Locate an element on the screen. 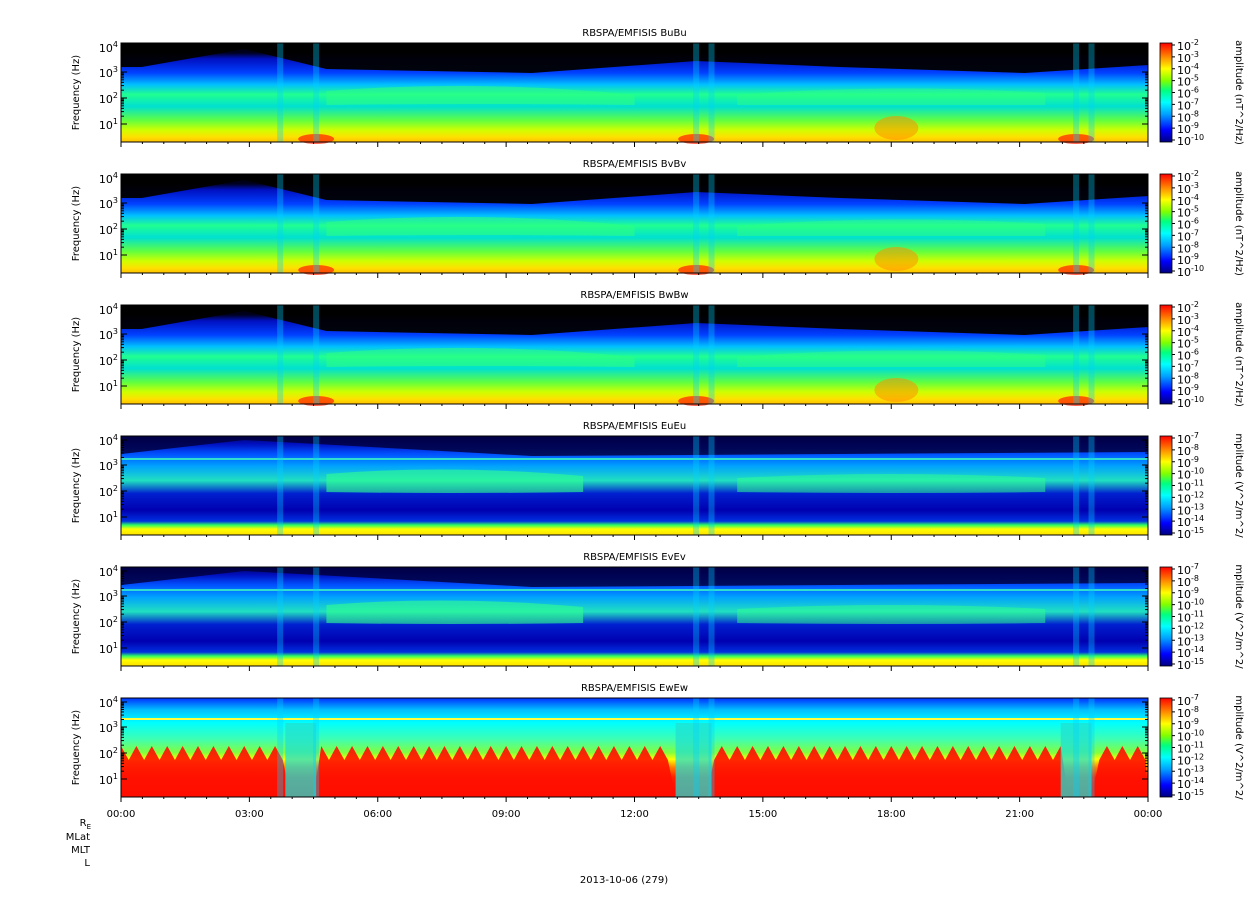  colorbar-tick-label: 10⁻⁴ is located at coordinates (1188, 69).